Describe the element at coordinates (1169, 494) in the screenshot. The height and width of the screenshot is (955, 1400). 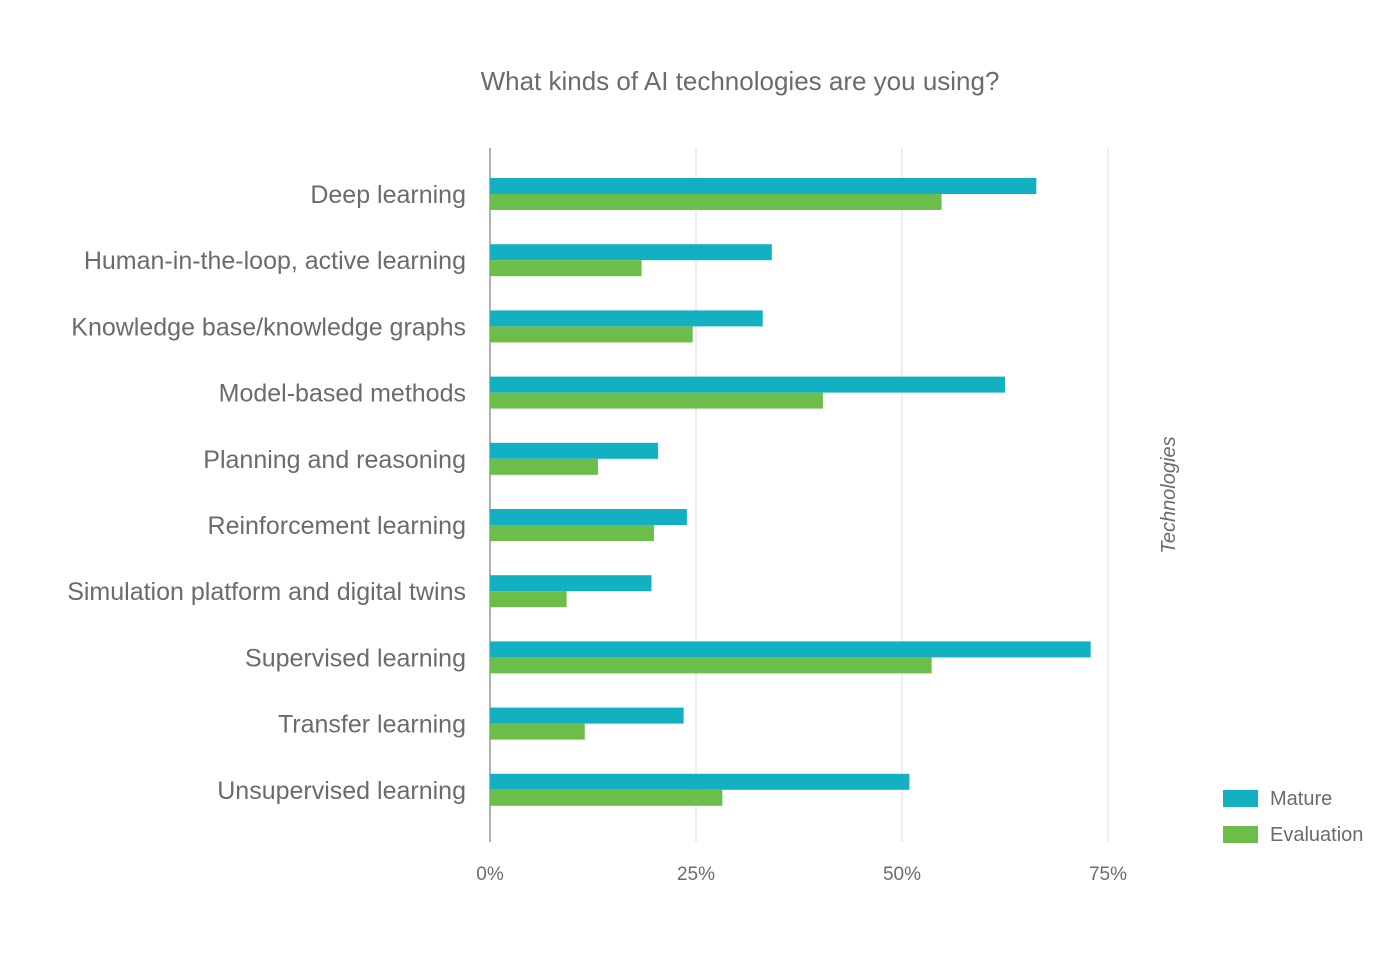
I see `y-axis-label: Technologies` at that location.